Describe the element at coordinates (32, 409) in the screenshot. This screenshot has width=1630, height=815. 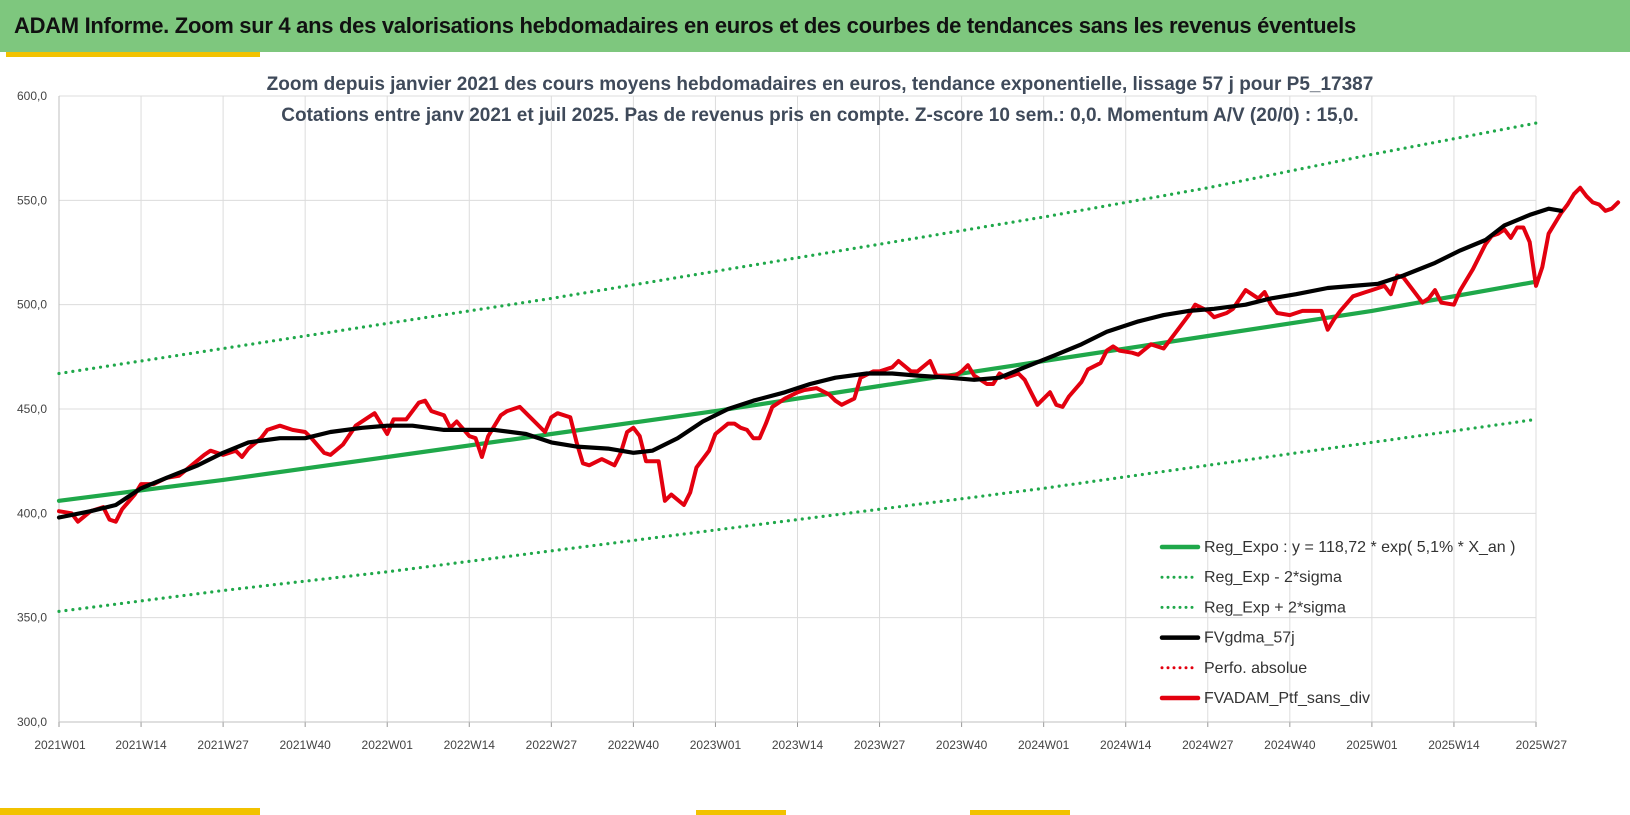
I see `y-tick-label: 450,0` at that location.